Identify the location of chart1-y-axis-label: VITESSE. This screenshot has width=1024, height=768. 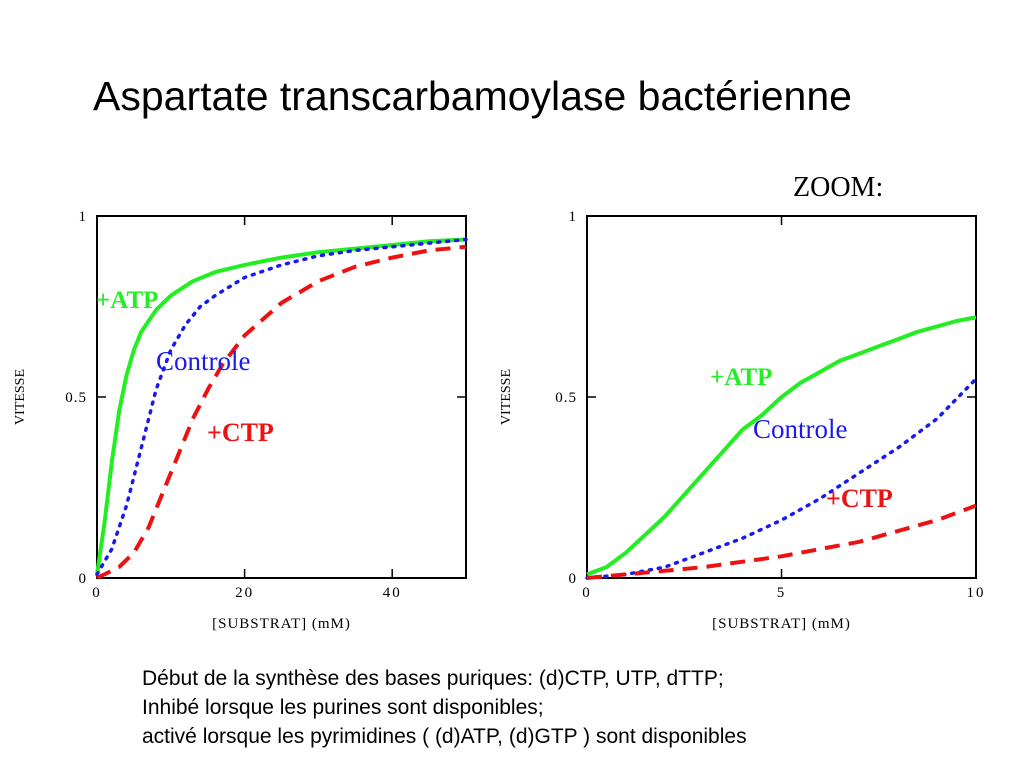
(20, 397).